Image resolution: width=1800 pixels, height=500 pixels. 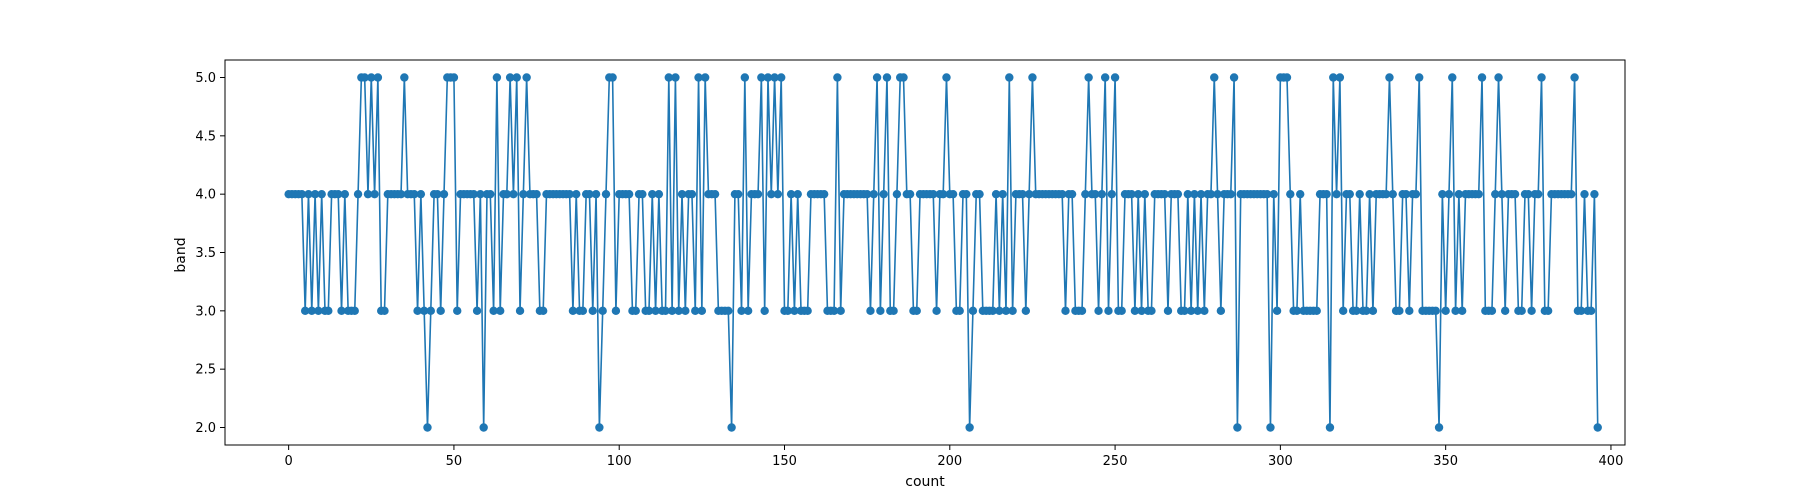 I want to click on y-tick-label: 4.5, so click(x=205, y=136).